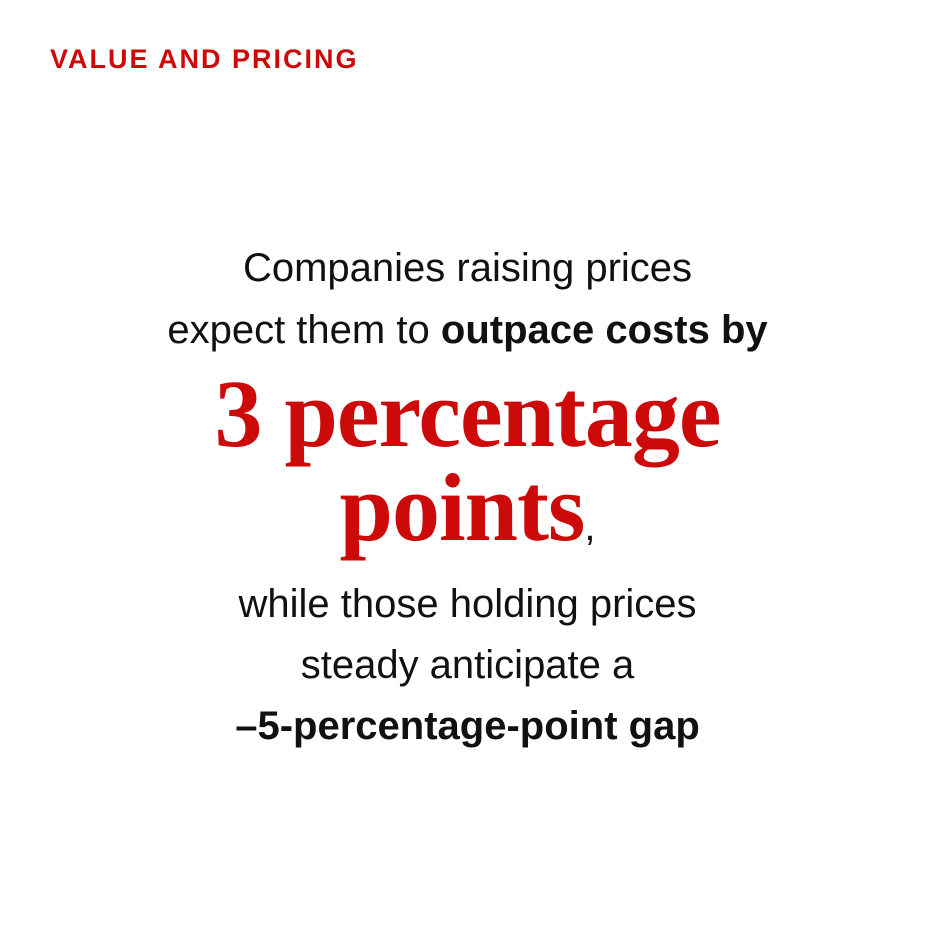 The height and width of the screenshot is (935, 935). I want to click on bold-text: –5-percentage-point gap, so click(467, 726).